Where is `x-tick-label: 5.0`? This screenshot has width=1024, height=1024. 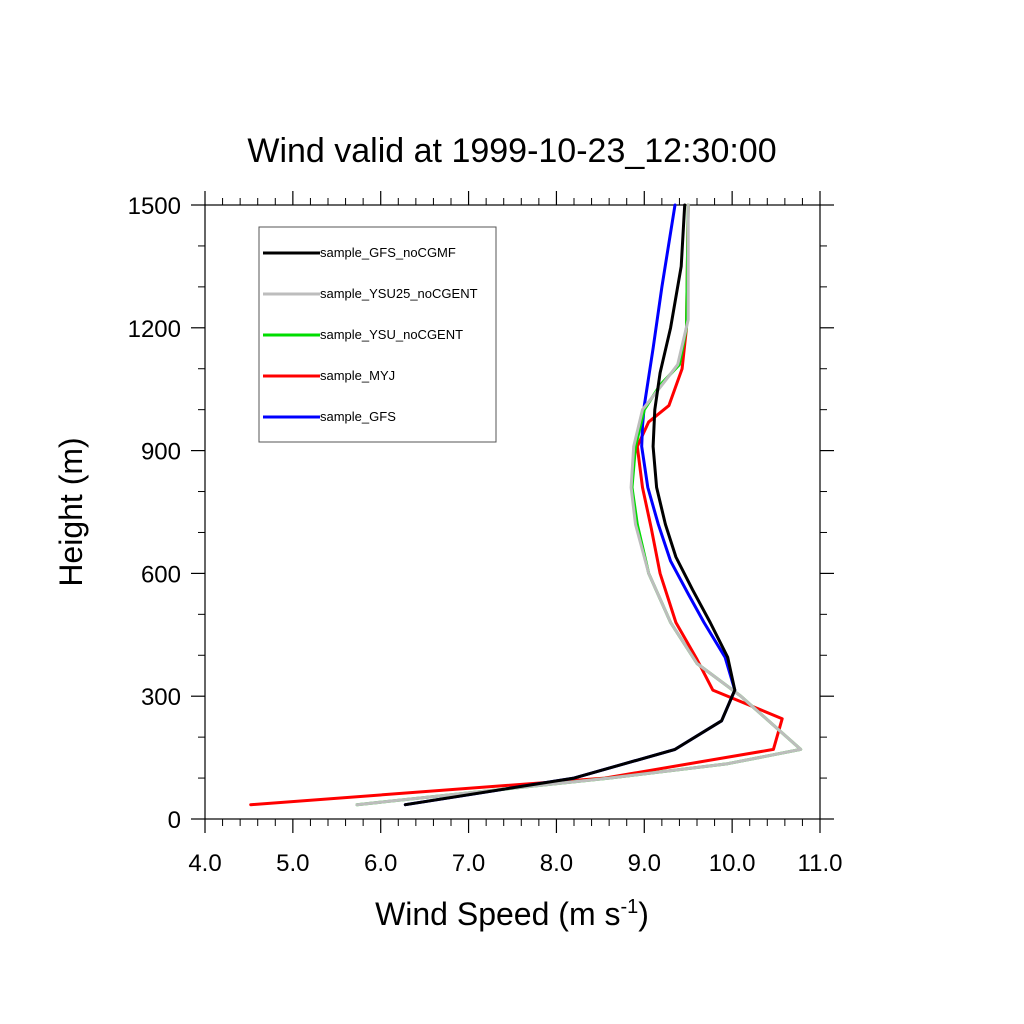 x-tick-label: 5.0 is located at coordinates (292, 863).